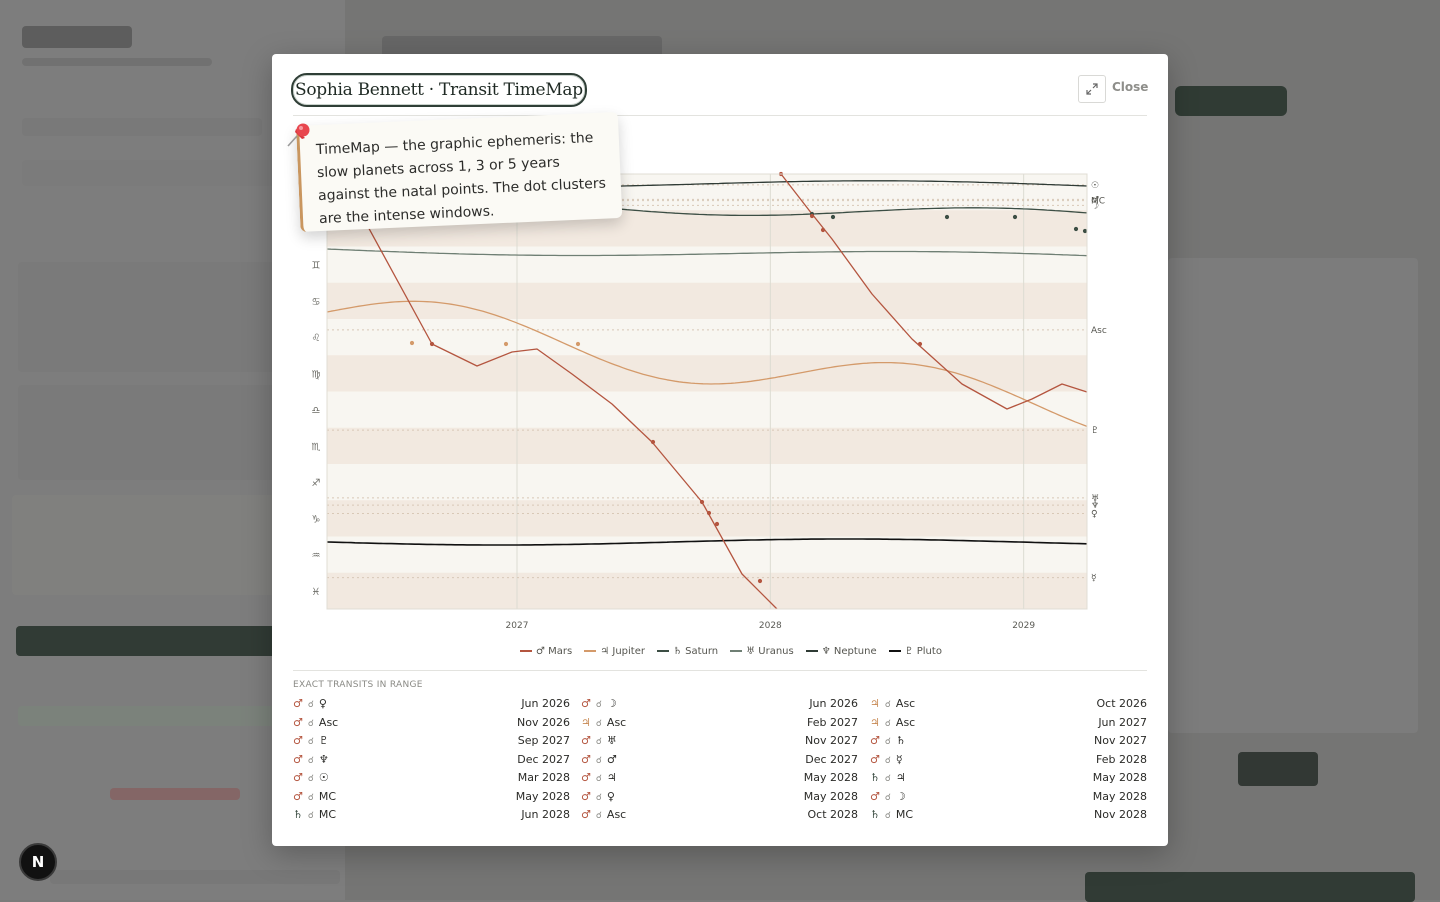 The height and width of the screenshot is (902, 1440). I want to click on next-dev-badge: N, so click(38, 862).